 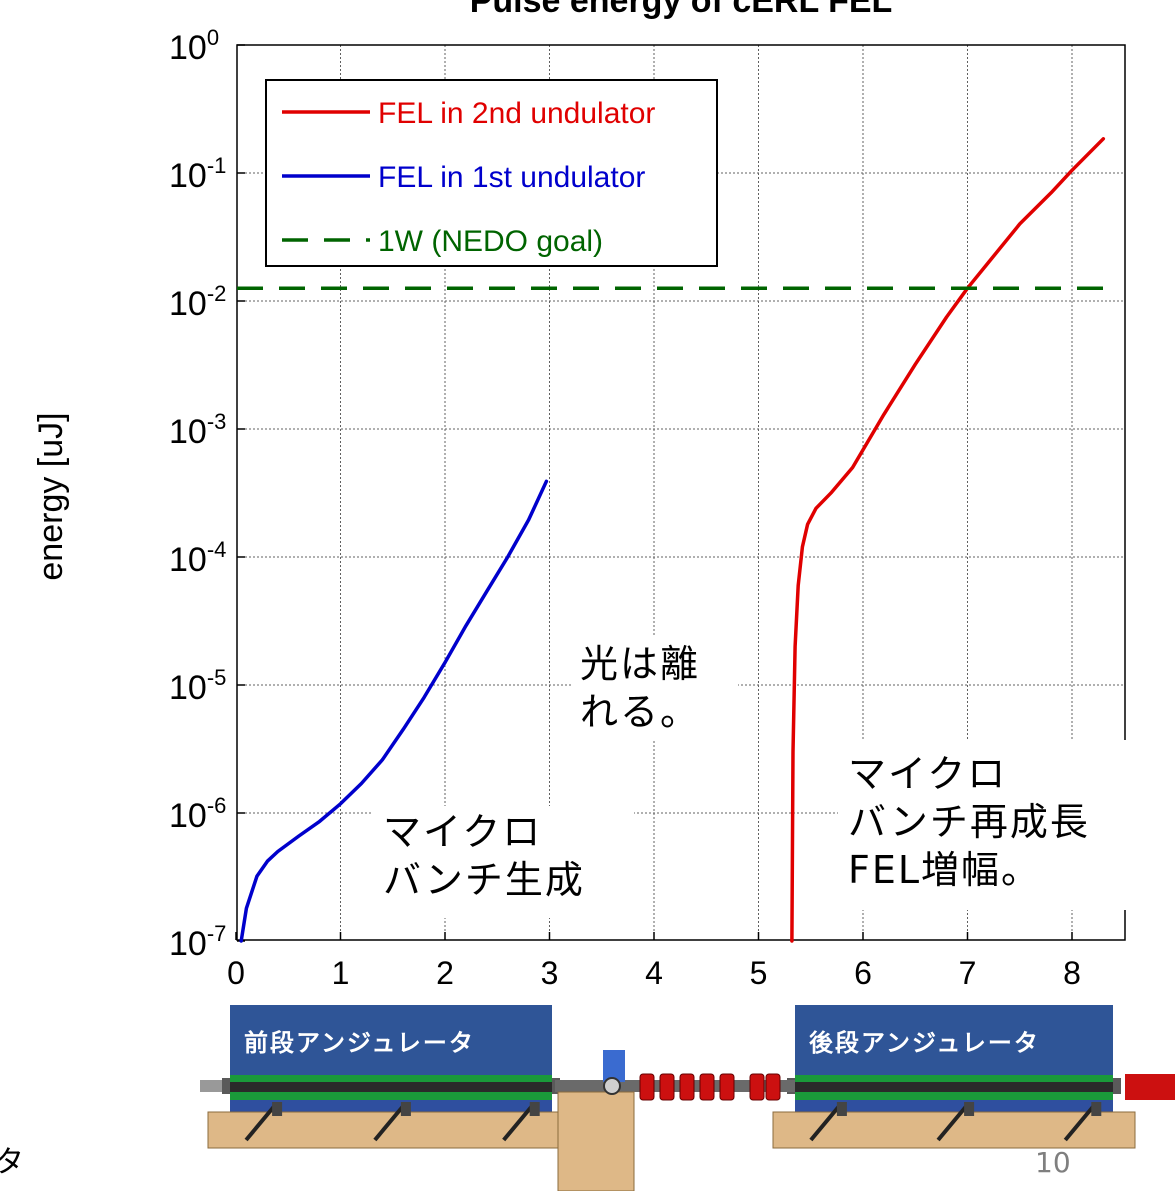 I want to click on front-undulator-magnet-bottom, so click(x=391, y=1096).